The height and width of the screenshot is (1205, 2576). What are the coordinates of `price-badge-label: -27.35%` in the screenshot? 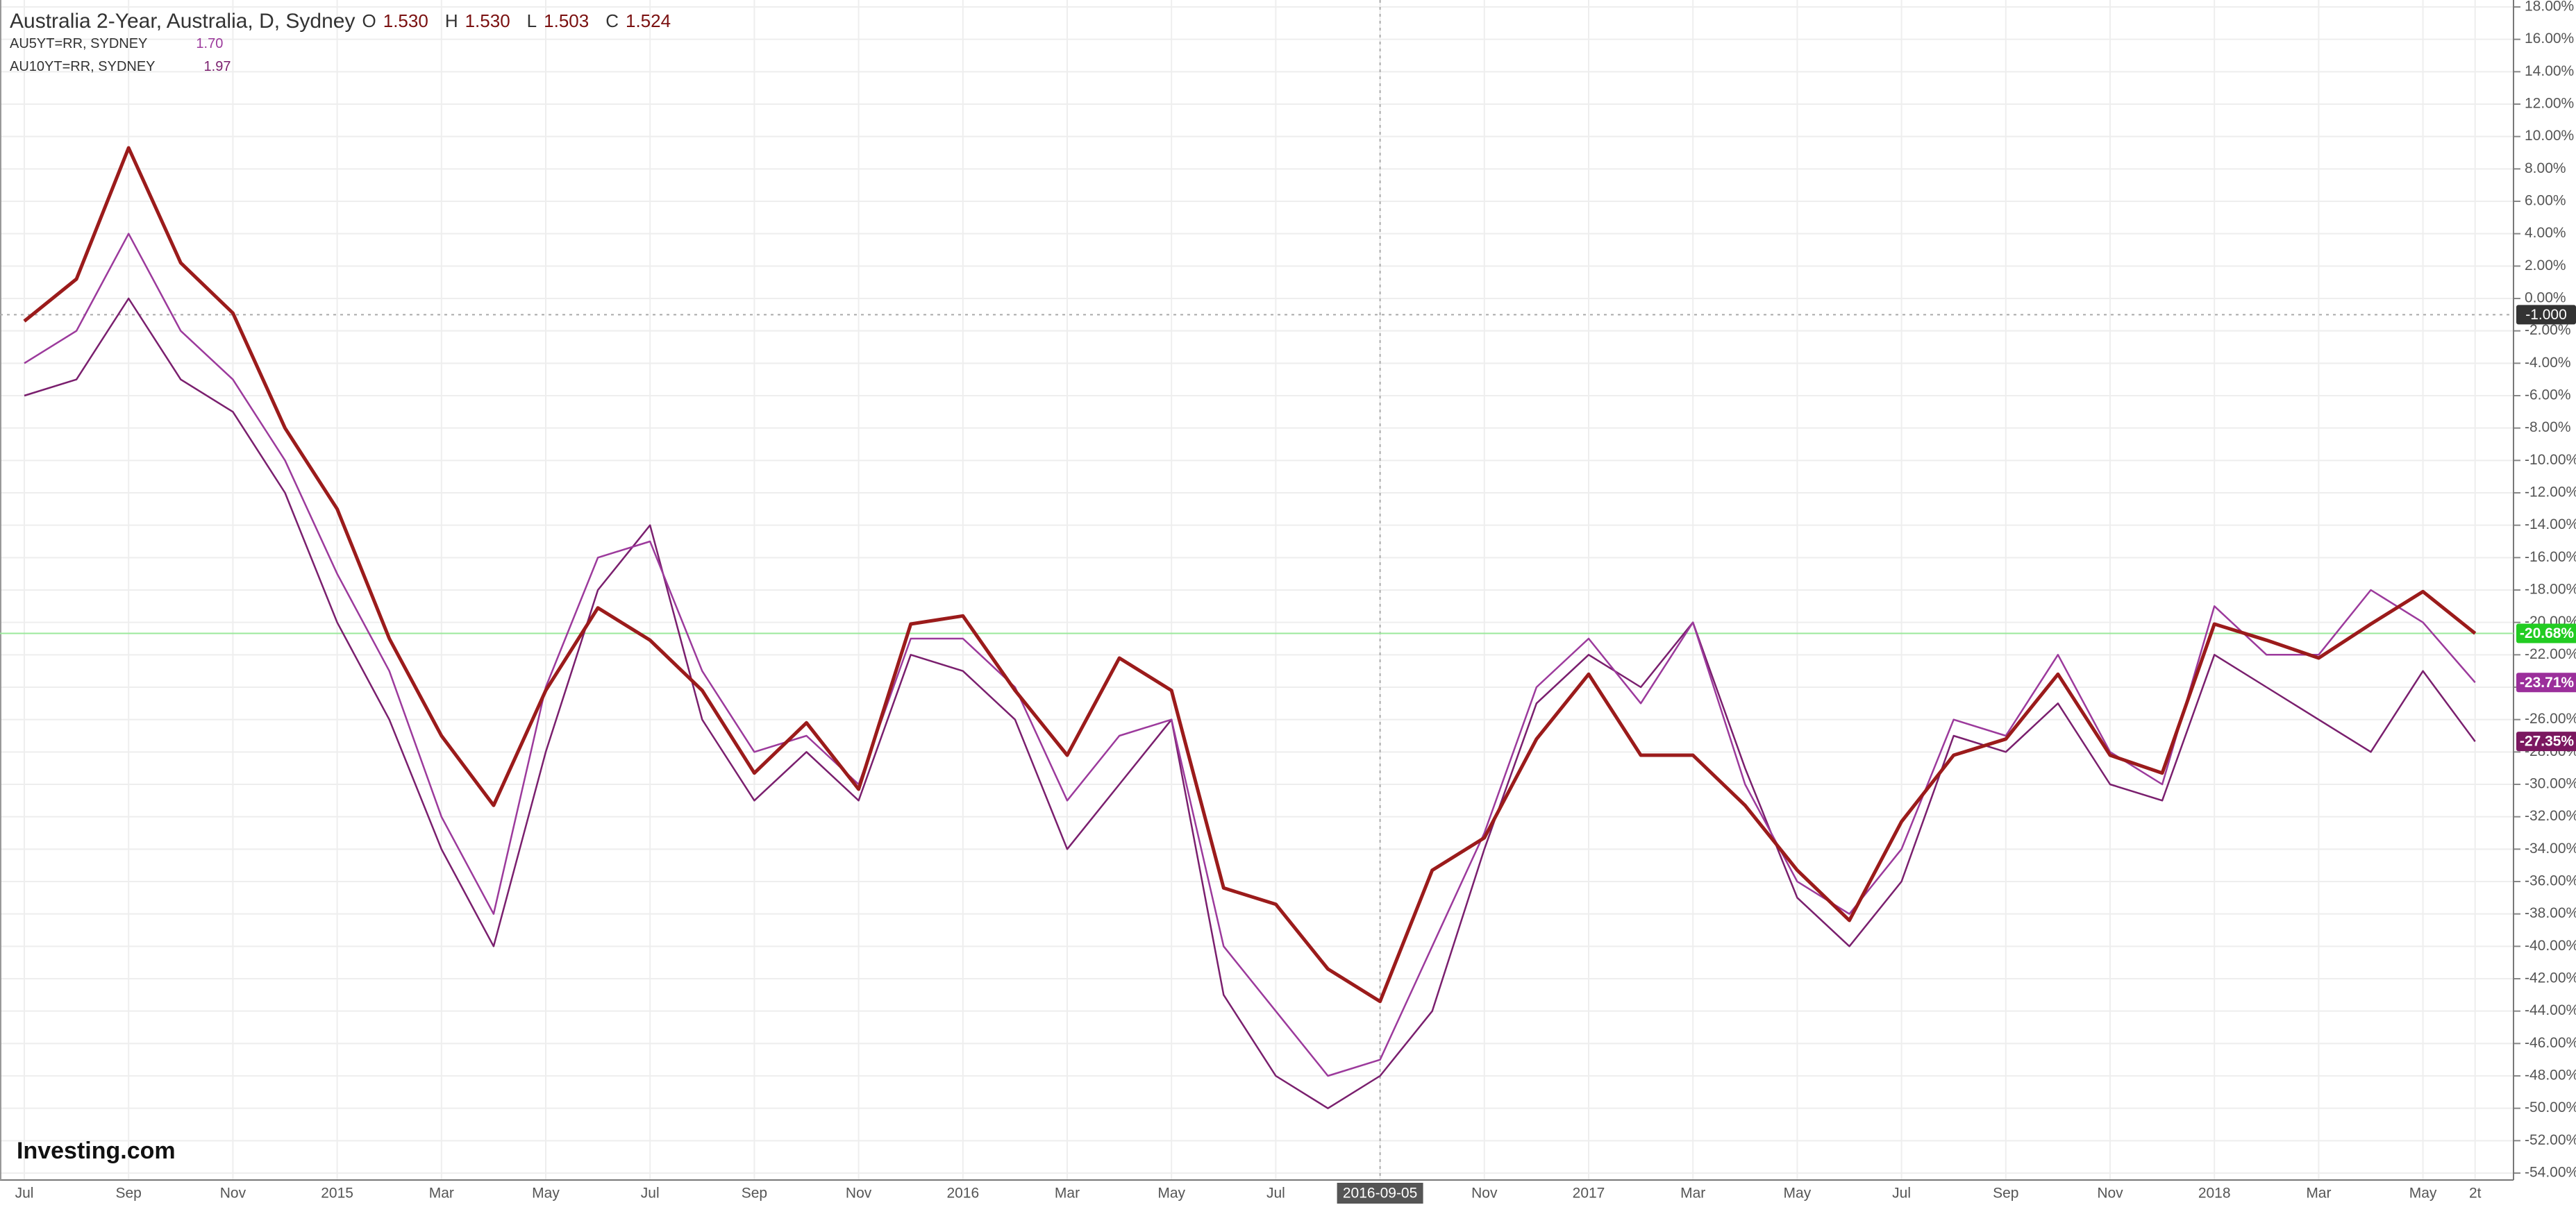 It's located at (2547, 742).